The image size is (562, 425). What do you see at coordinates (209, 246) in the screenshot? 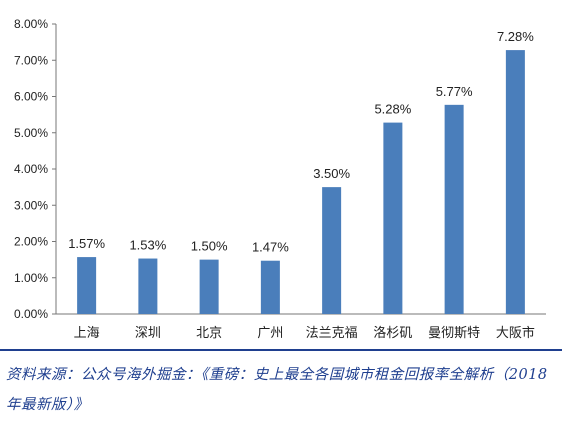
I see `data-label-2: 1.50%` at bounding box center [209, 246].